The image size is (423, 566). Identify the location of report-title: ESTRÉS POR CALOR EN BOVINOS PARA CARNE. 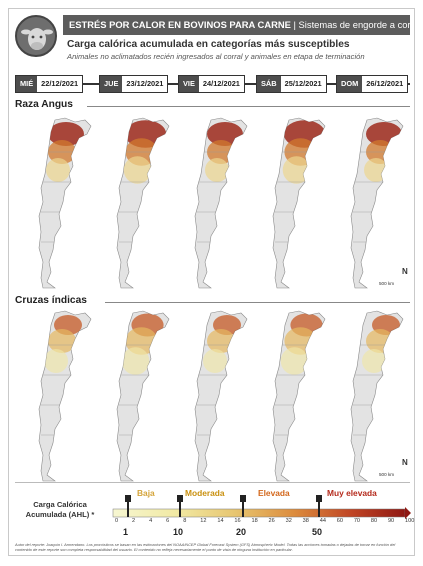
(180, 24).